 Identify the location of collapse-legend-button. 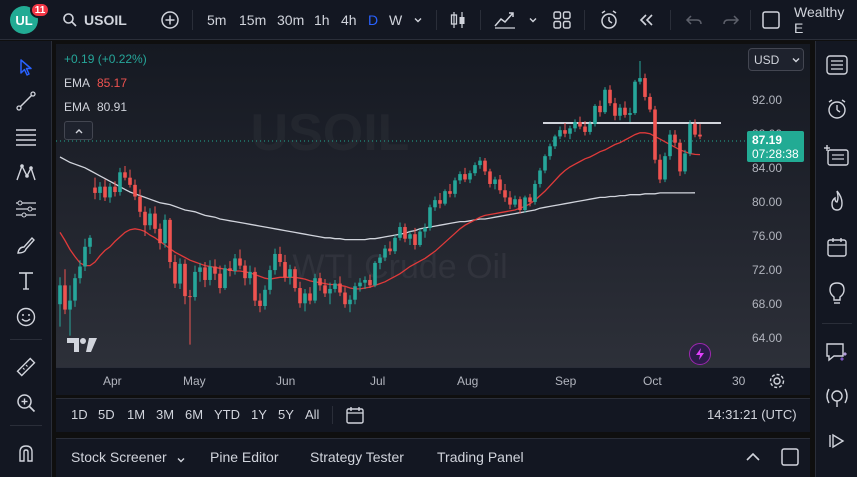
(78, 130).